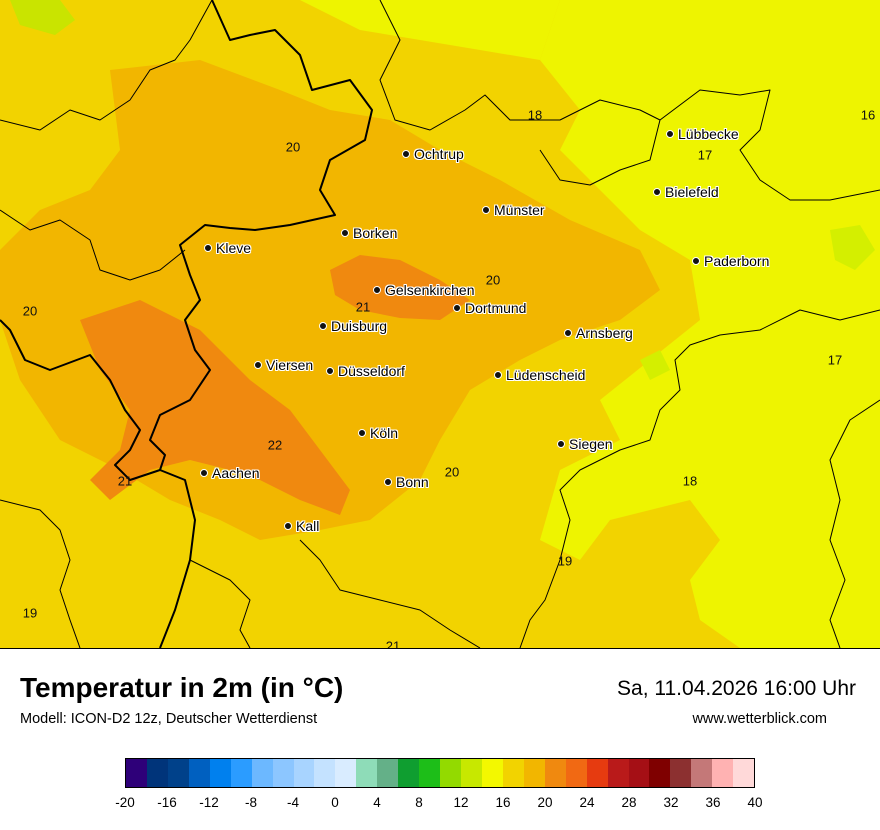 The width and height of the screenshot is (880, 830). Describe the element at coordinates (359, 326) in the screenshot. I see `city-name: Duisburg` at that location.